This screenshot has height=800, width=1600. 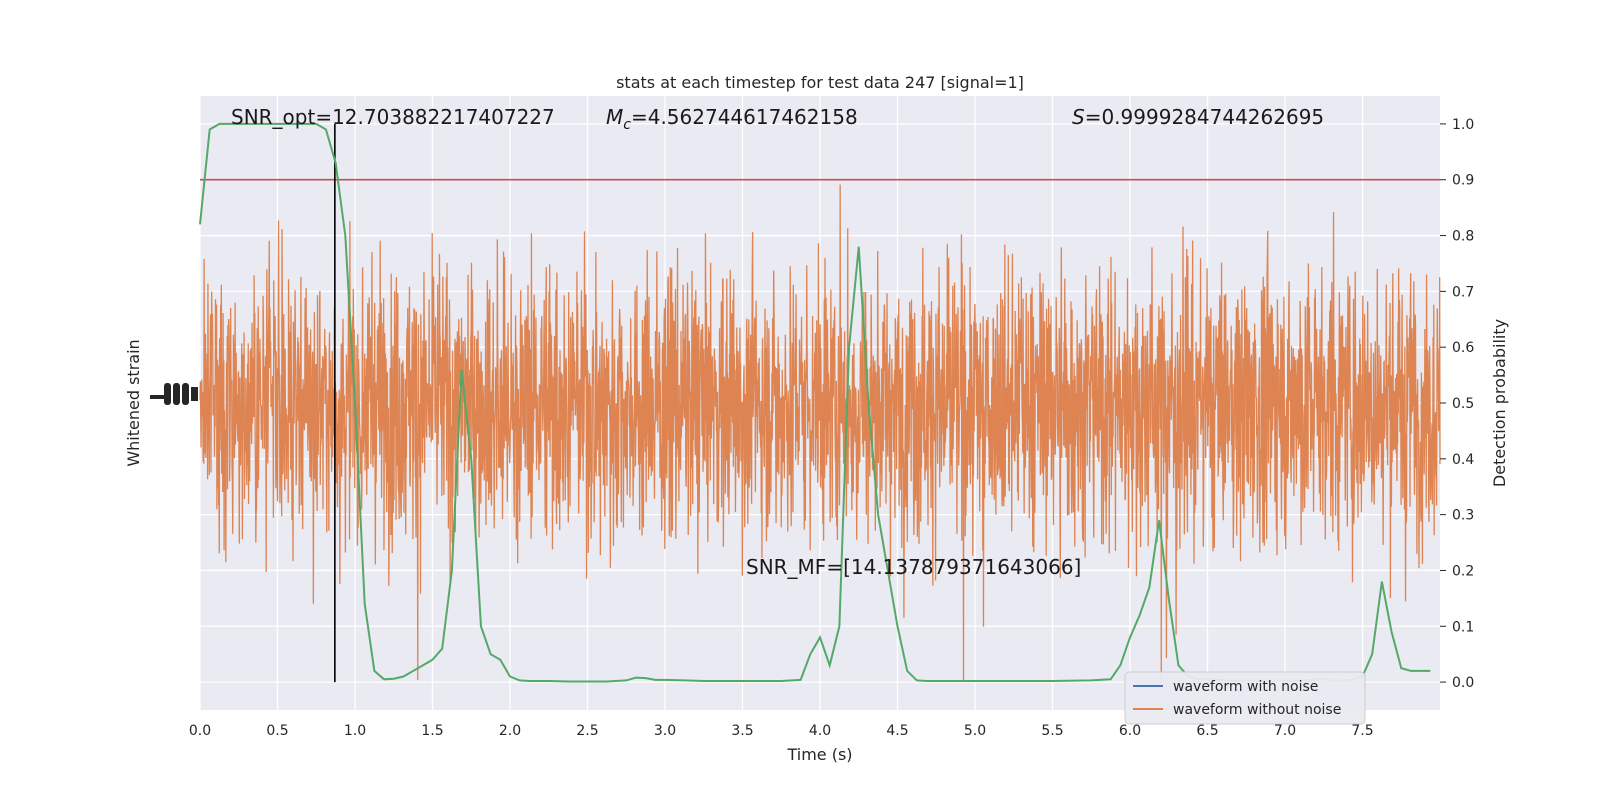 I want to click on s-annotation: S=0.9999284744262695, so click(x=1198, y=117).